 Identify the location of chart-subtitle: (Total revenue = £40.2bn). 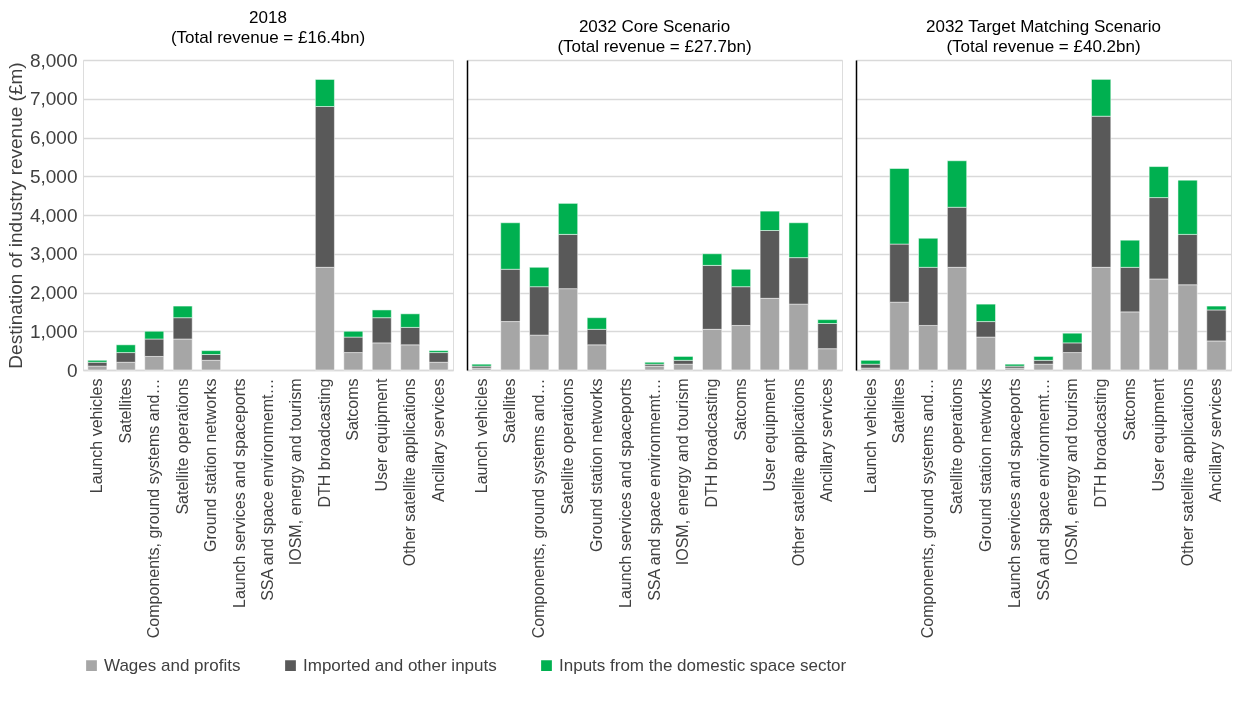
(1043, 46).